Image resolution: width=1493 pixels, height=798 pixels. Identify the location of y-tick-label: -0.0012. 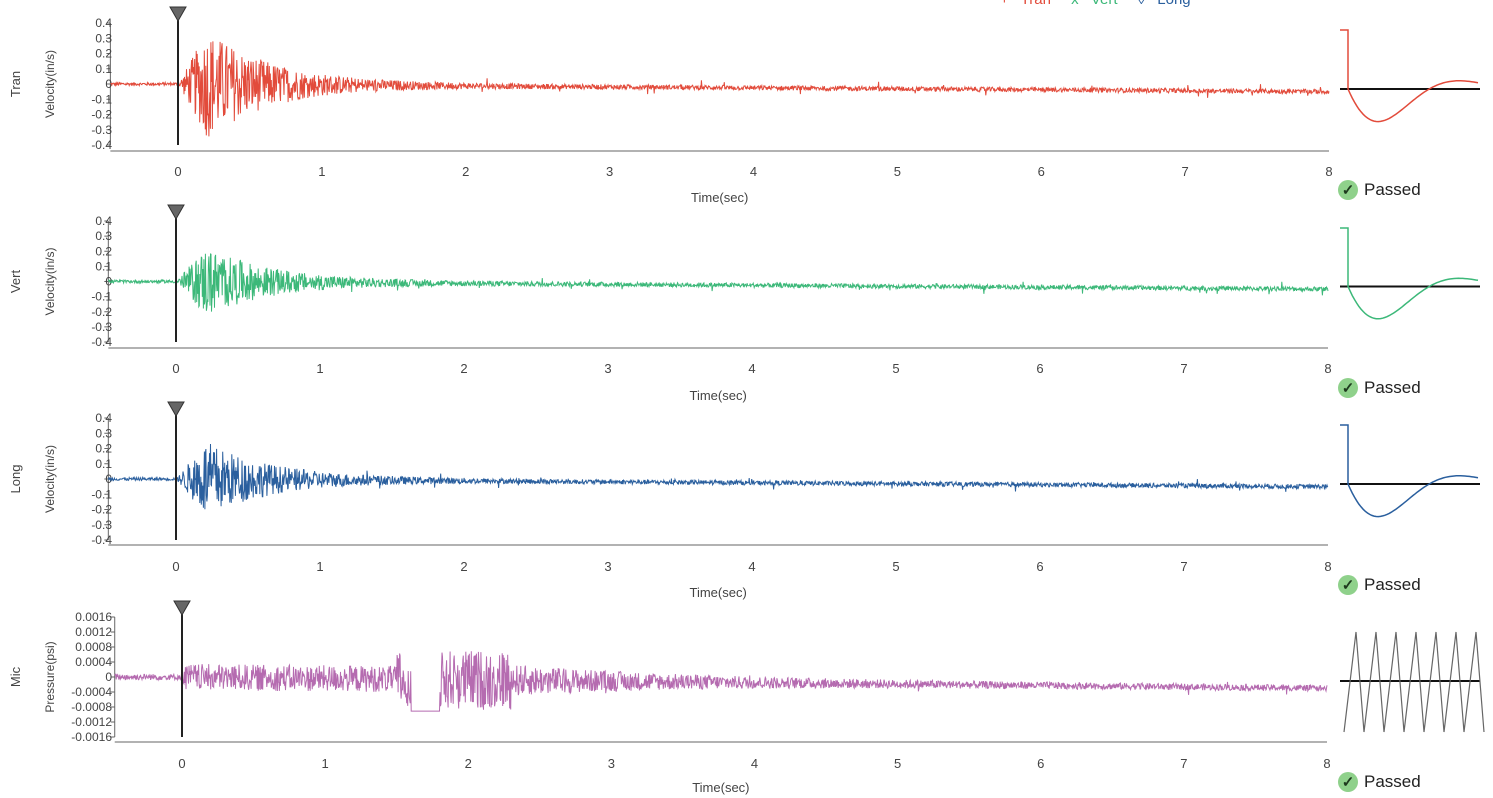
(91, 722).